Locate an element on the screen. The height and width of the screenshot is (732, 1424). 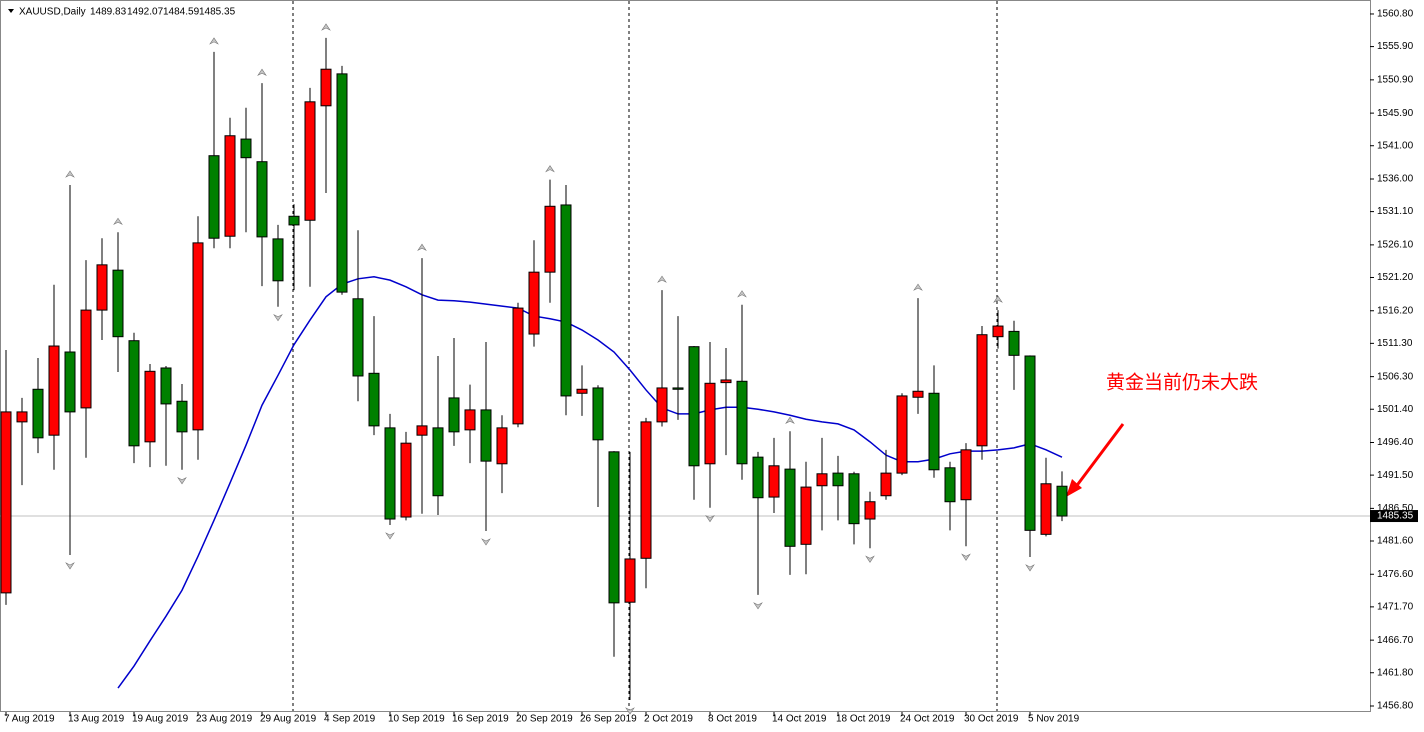
x-tick-label: 26 Sep 2019 is located at coordinates (608, 719).